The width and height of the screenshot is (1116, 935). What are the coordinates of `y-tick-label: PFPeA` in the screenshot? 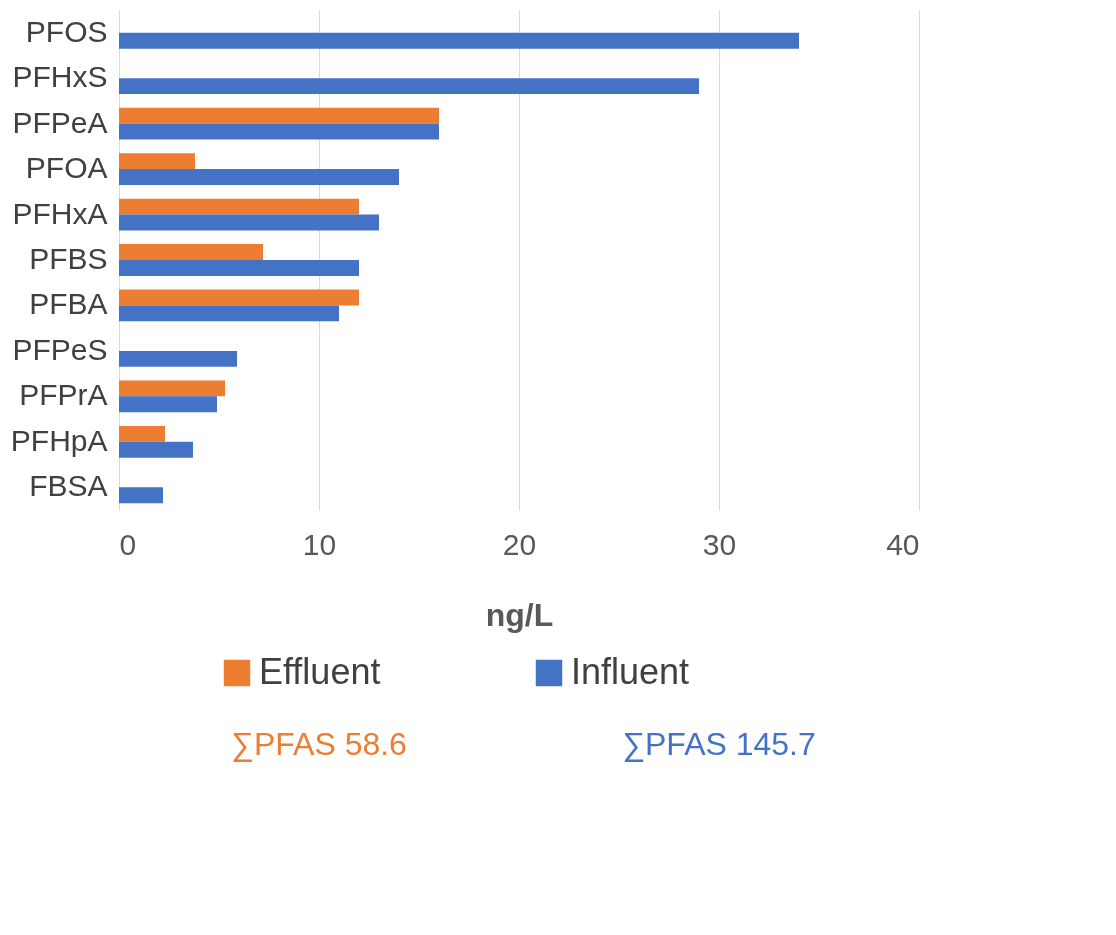 It's located at (60, 122).